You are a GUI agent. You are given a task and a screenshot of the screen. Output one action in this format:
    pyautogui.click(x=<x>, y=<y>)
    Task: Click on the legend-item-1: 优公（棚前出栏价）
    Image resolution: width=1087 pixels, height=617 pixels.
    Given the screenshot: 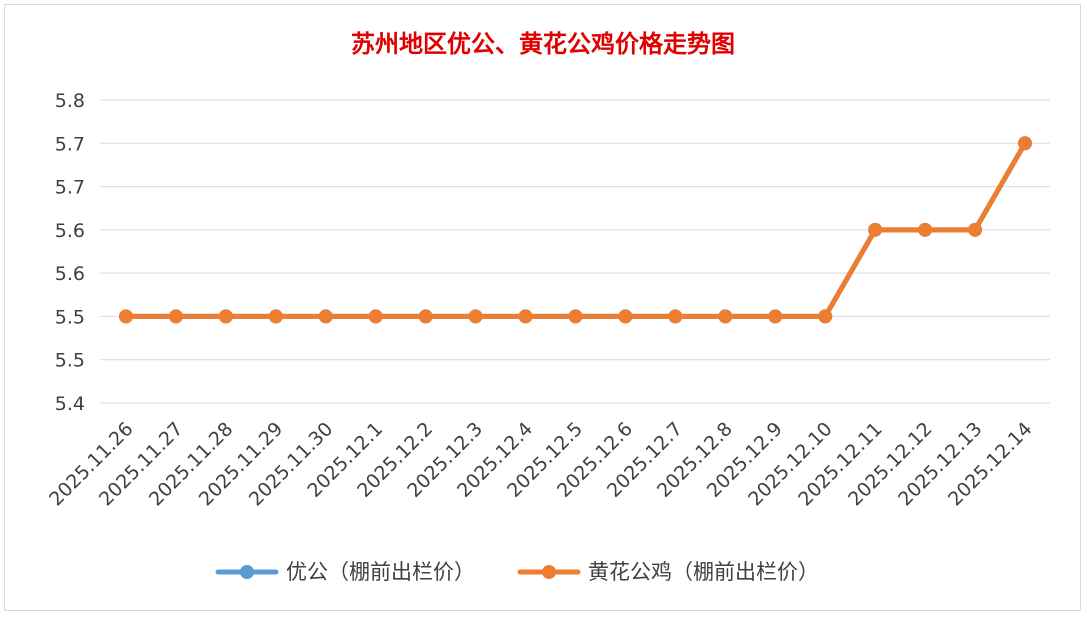 What is the action you would take?
    pyautogui.click(x=345, y=572)
    